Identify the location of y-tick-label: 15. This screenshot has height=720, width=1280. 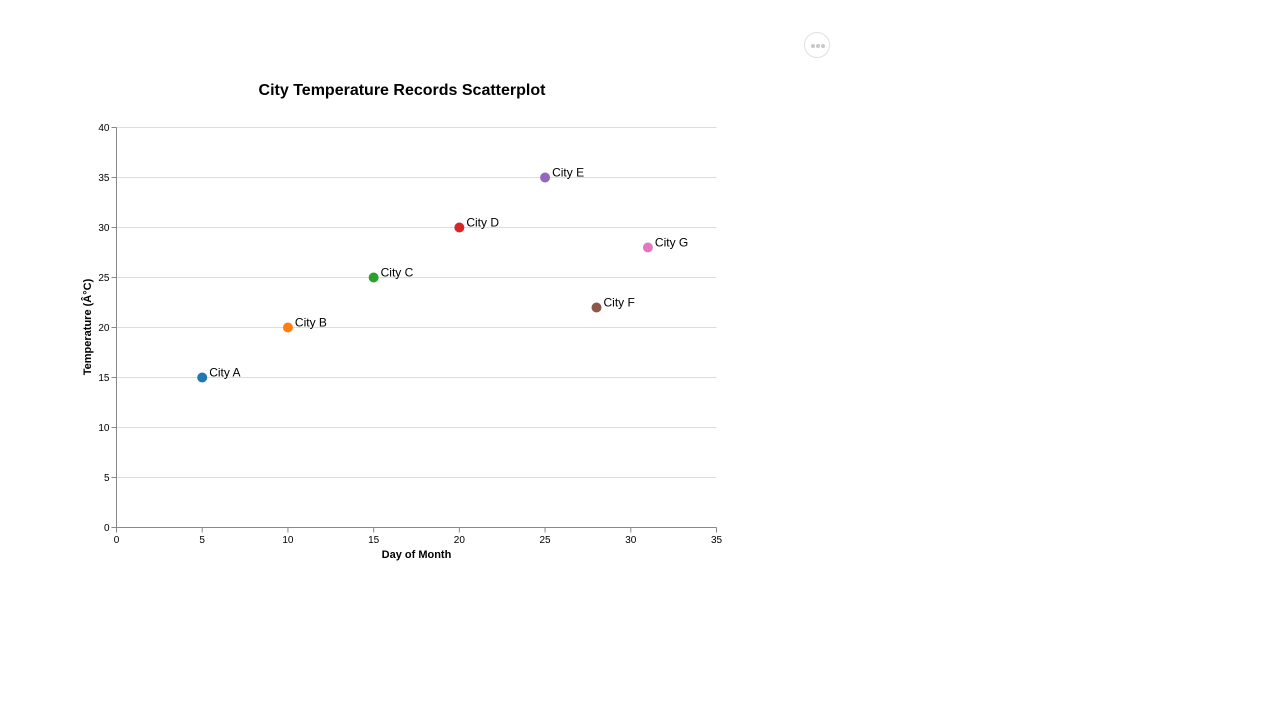
(104, 378).